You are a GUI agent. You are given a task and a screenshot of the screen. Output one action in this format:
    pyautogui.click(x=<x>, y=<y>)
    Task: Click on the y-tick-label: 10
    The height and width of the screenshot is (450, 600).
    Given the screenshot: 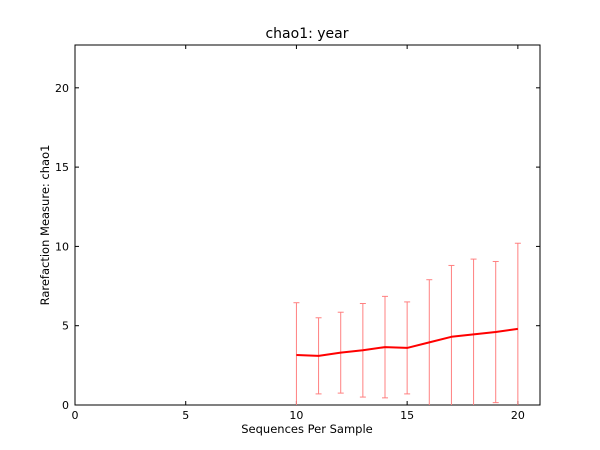 What is the action you would take?
    pyautogui.click(x=62, y=246)
    